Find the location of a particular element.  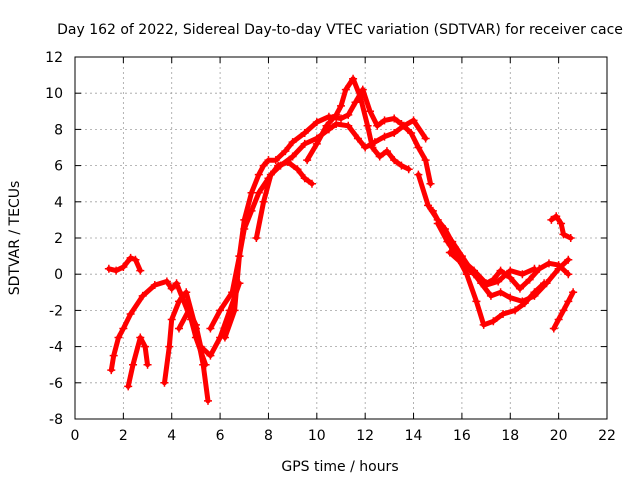

y-axis-label: SDTVAR / TECUs is located at coordinates (15, 238).